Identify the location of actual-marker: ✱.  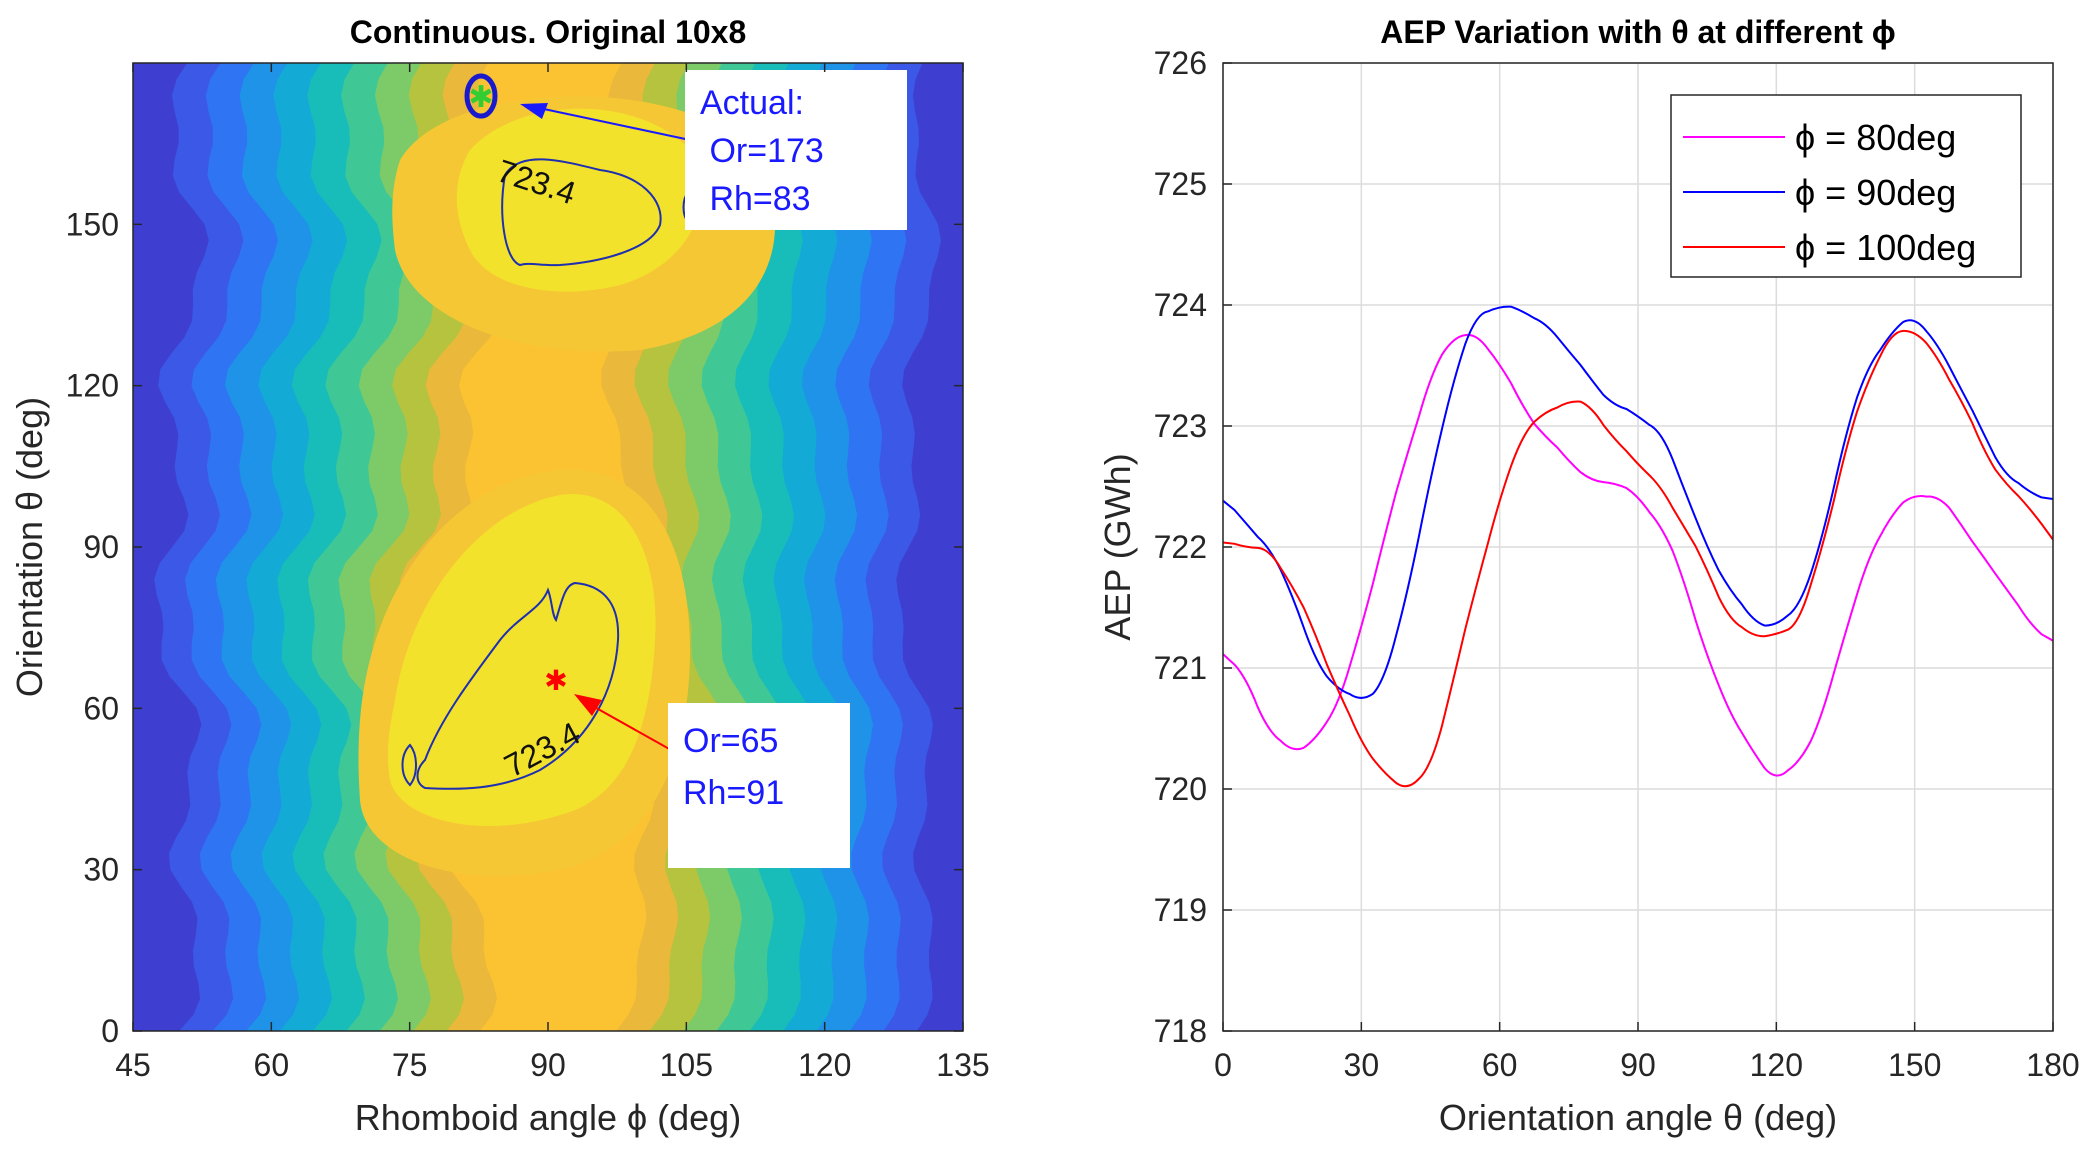
(480, 97).